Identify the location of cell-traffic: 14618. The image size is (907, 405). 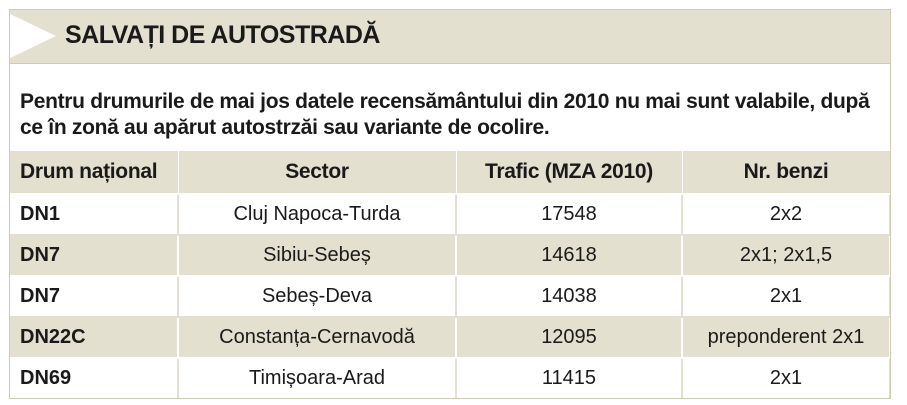
(569, 256).